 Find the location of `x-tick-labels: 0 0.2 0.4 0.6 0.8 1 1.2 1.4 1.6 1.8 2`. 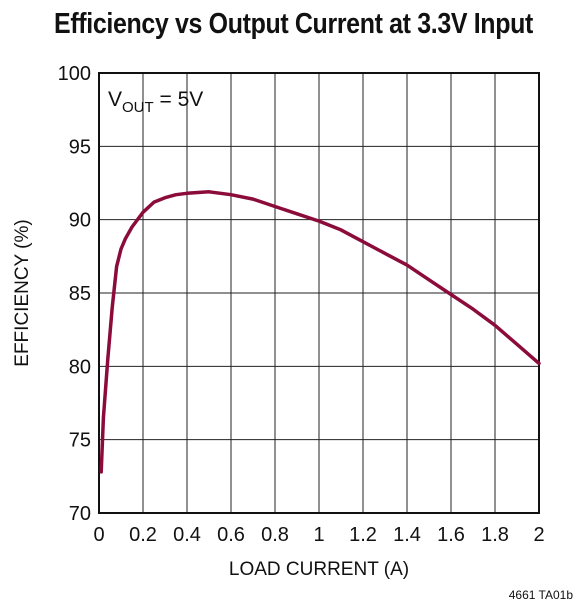

x-tick-labels: 0 0.2 0.4 0.6 0.8 1 1.2 1.4 1.6 1.8 2 is located at coordinates (318, 535).